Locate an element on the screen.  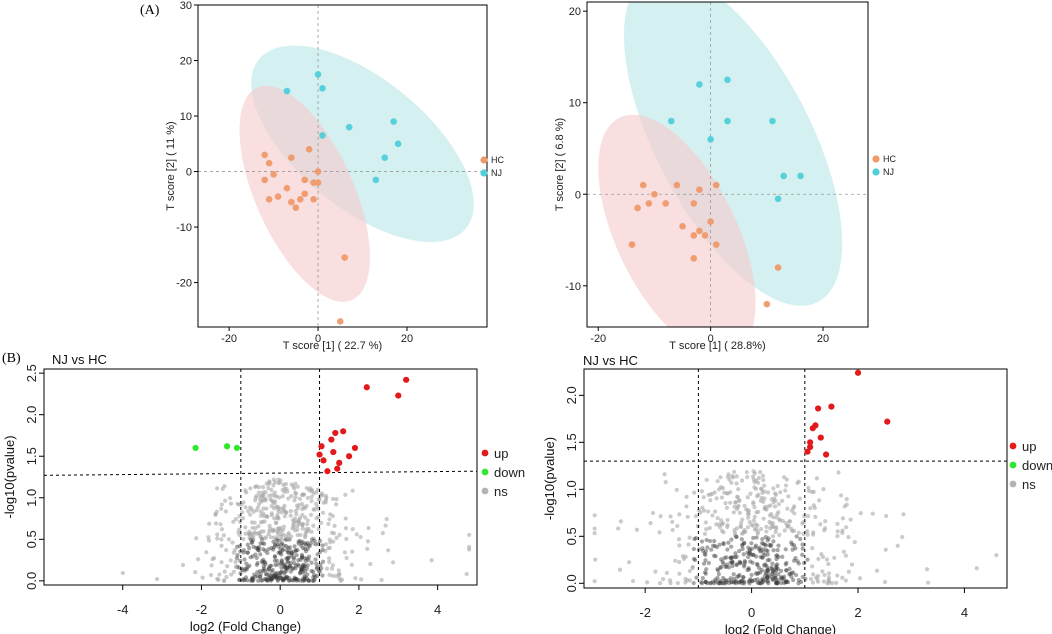
x-tick-label: -20 is located at coordinates (229, 339).